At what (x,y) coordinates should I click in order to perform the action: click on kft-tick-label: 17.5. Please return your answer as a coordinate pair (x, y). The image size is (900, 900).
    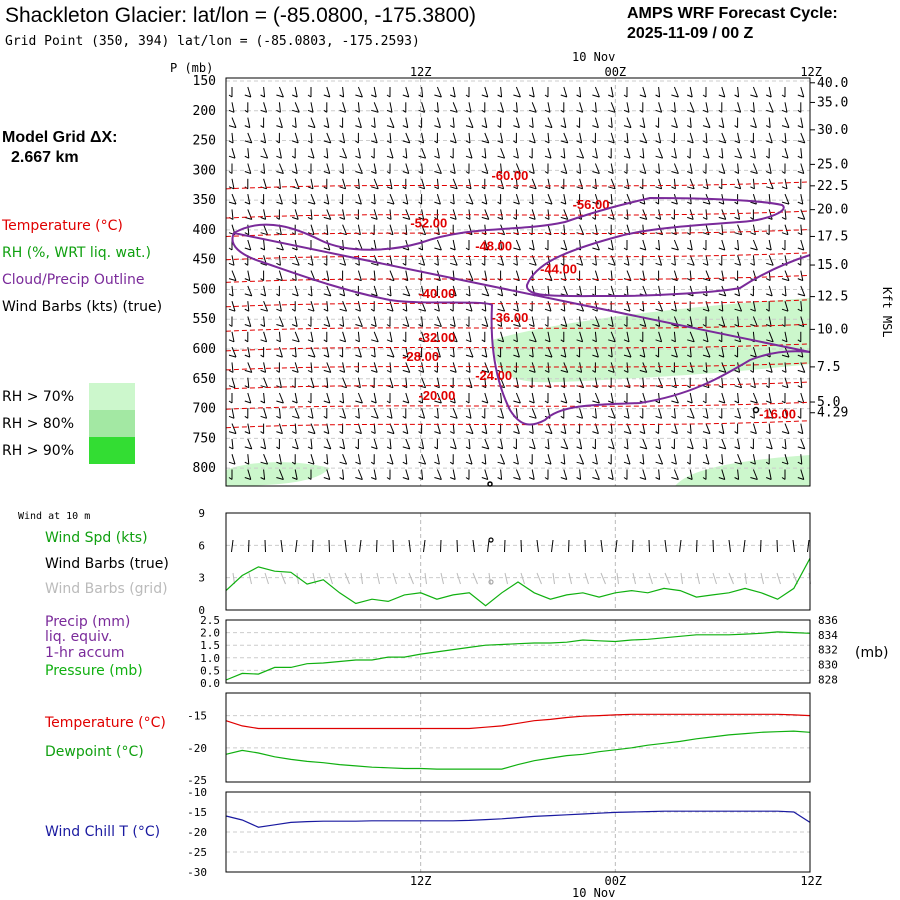
    Looking at the image, I should click on (832, 236).